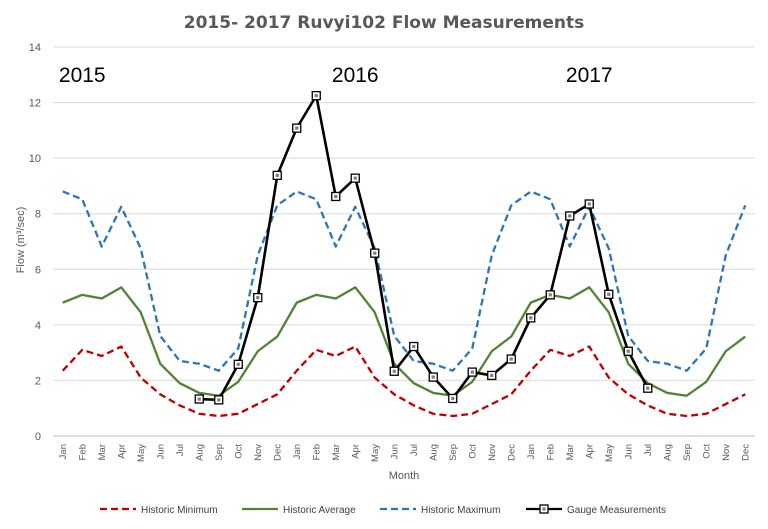 This screenshot has height=529, width=768. What do you see at coordinates (219, 452) in the screenshot?
I see `x-tick-label-8: Sep` at bounding box center [219, 452].